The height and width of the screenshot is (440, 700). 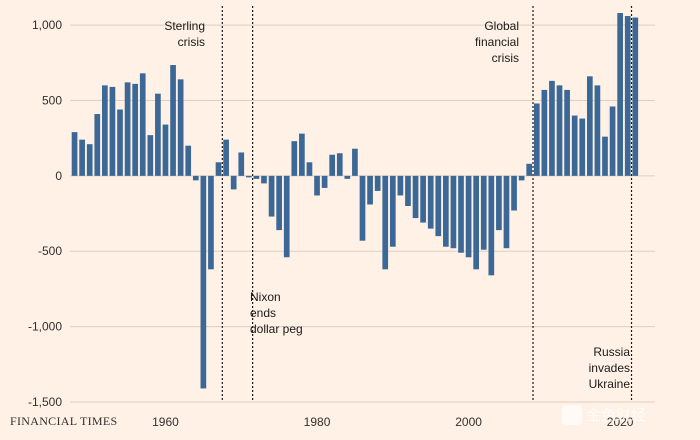 I want to click on annotation-text: dollar peg, so click(x=276, y=329).